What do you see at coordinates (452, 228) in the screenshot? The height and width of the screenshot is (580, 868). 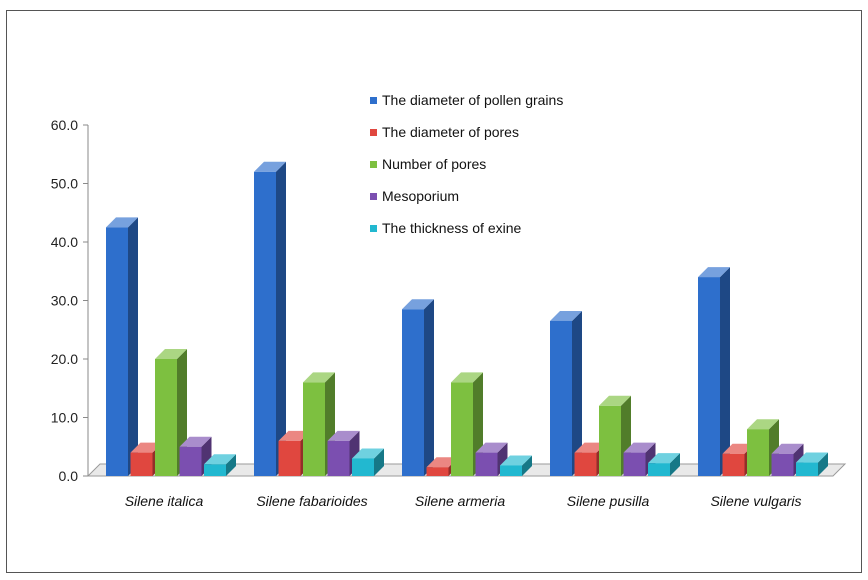 I see `legend-label: The thickness of exine` at bounding box center [452, 228].